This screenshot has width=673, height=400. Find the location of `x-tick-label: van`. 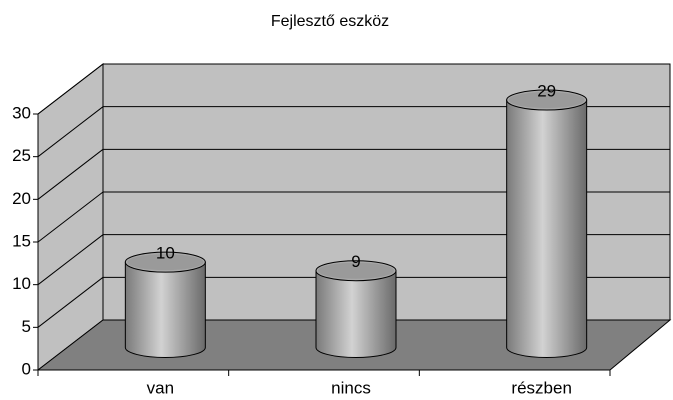

x-tick-label: van is located at coordinates (160, 387).